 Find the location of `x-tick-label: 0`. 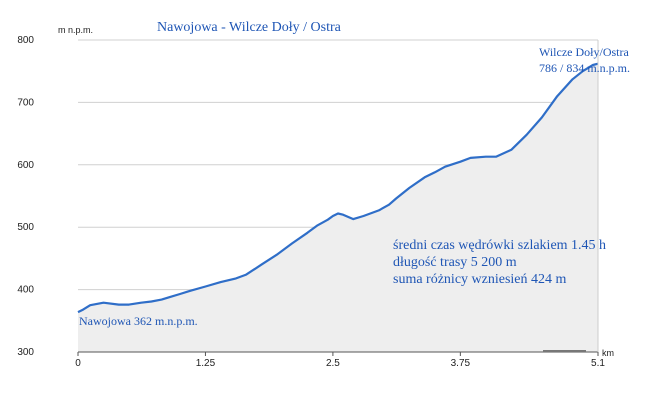

x-tick-label: 0 is located at coordinates (78, 363).